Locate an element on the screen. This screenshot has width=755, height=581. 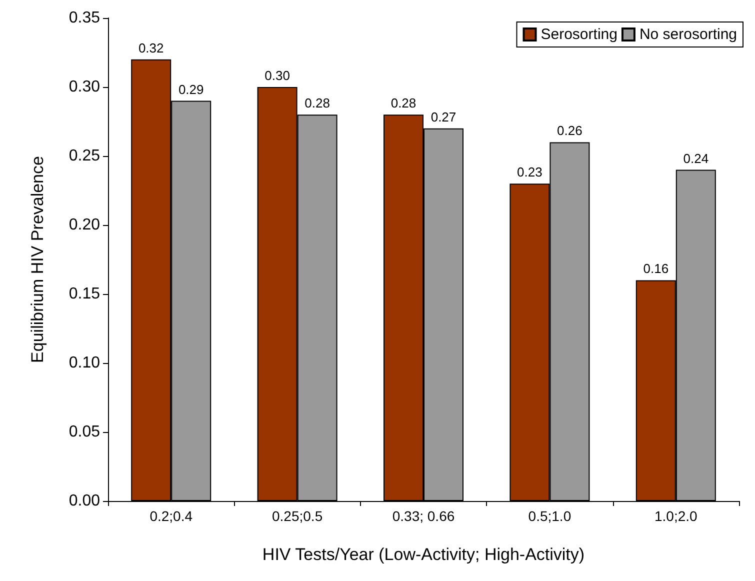
data-label: 0.23 is located at coordinates (529, 172).